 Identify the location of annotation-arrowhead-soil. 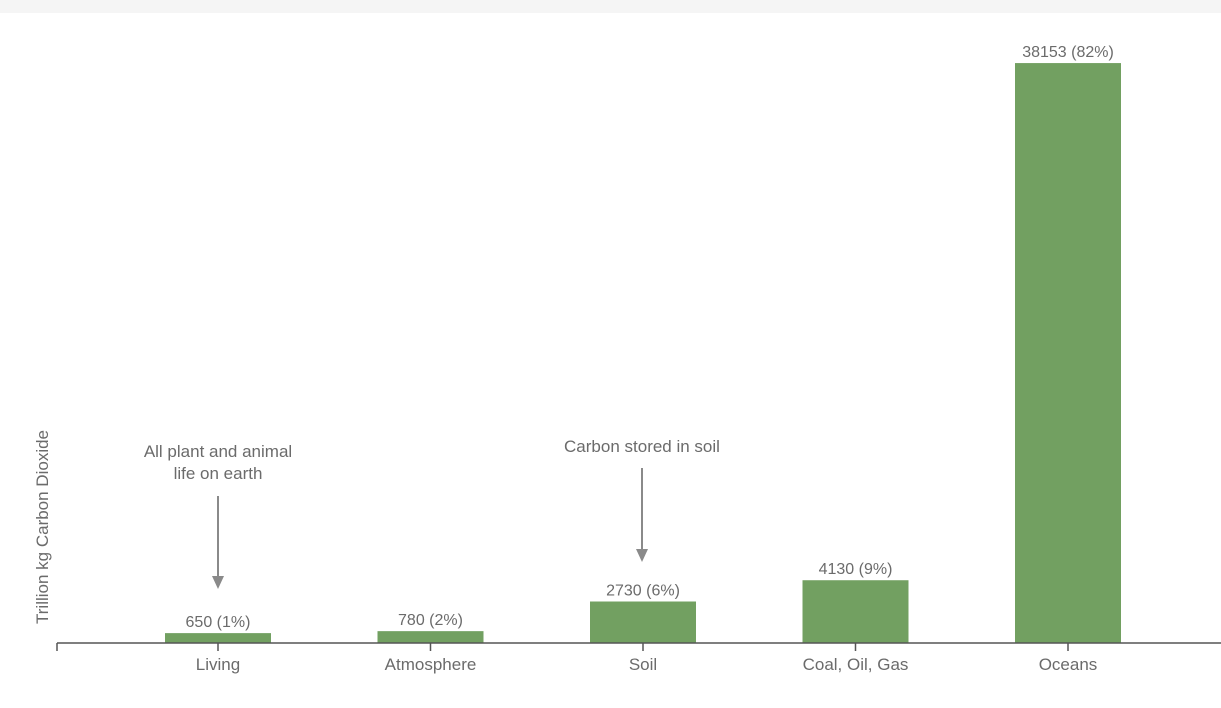
(642, 555).